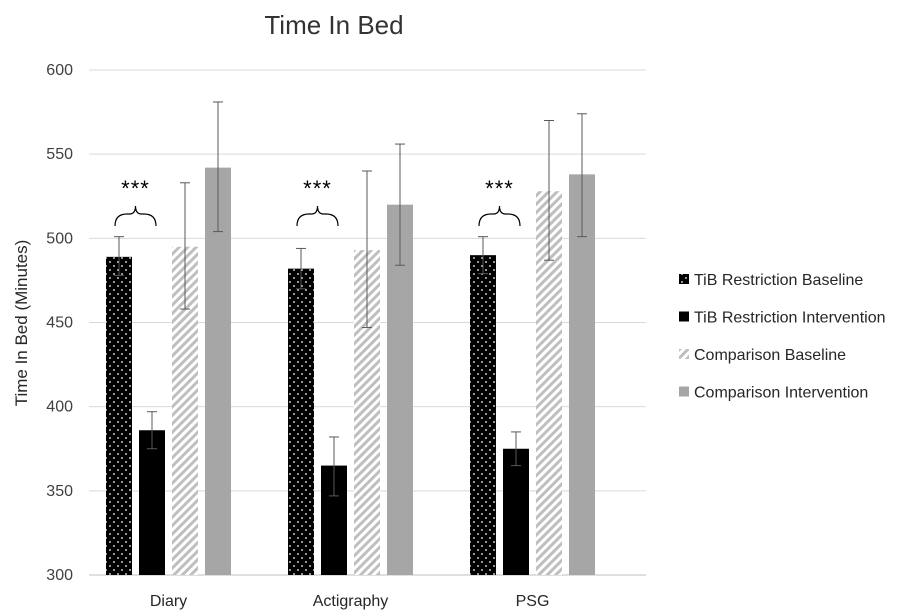 This screenshot has height=614, width=919. I want to click on y-tick-label: 450, so click(59, 323).